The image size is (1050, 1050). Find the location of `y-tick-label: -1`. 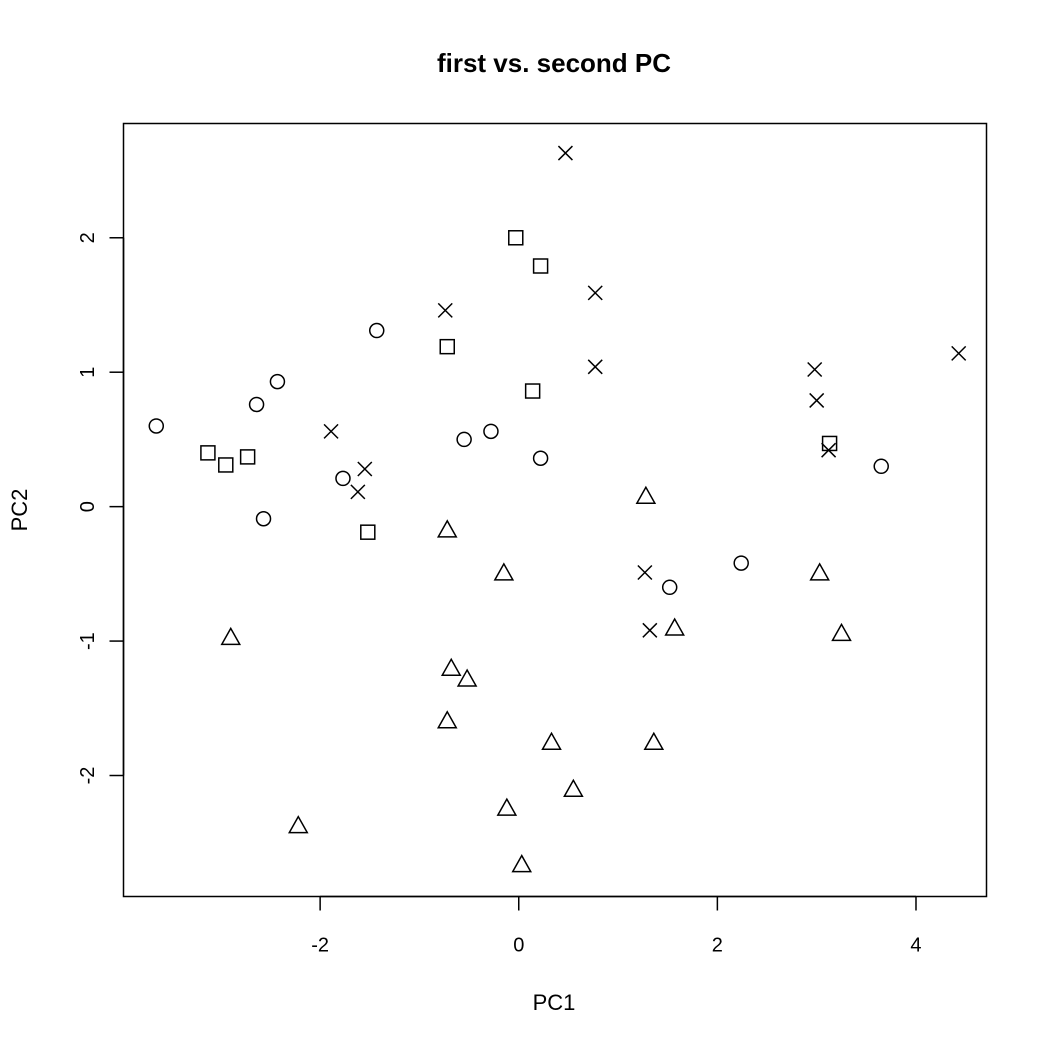

y-tick-label: -1 is located at coordinates (88, 641).